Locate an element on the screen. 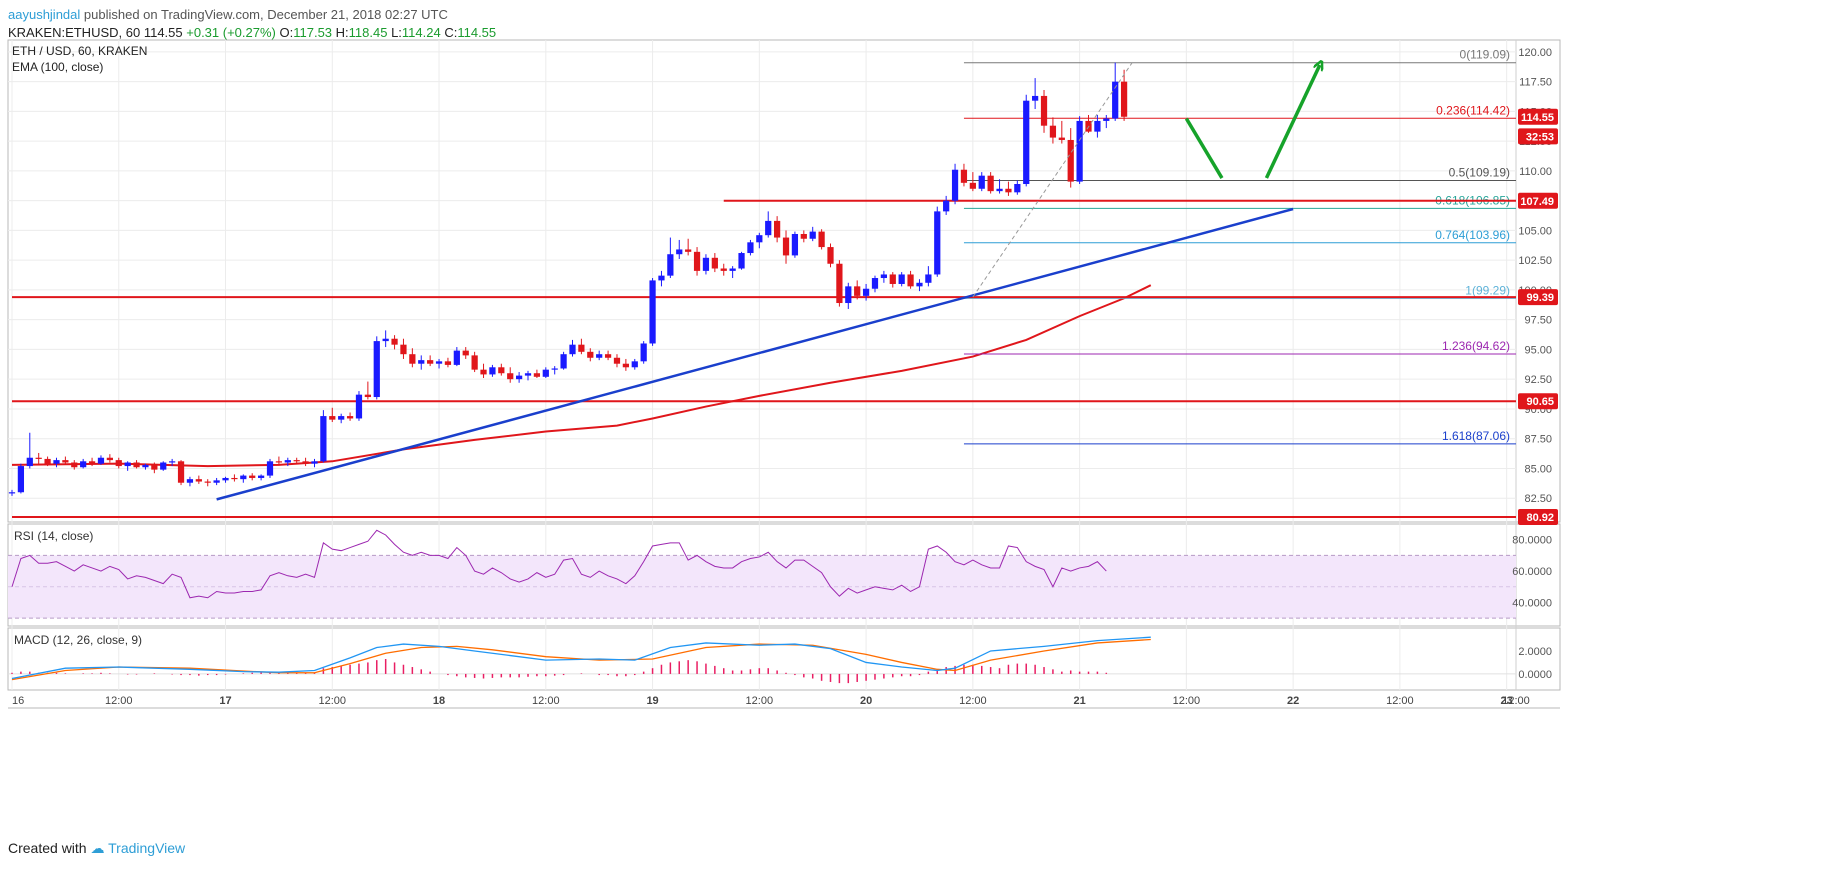 The image size is (1828, 869). last-price: 114.55 is located at coordinates (163, 32).